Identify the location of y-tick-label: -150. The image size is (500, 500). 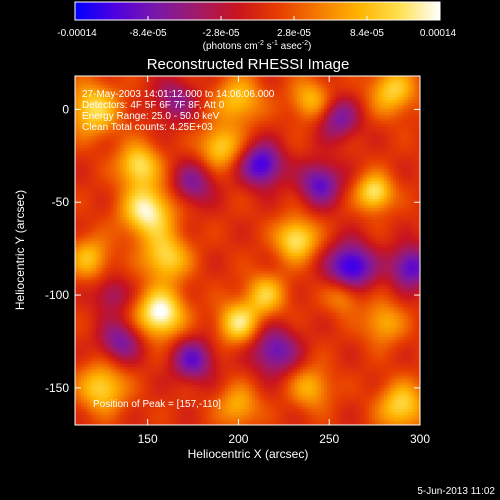
(57, 388).